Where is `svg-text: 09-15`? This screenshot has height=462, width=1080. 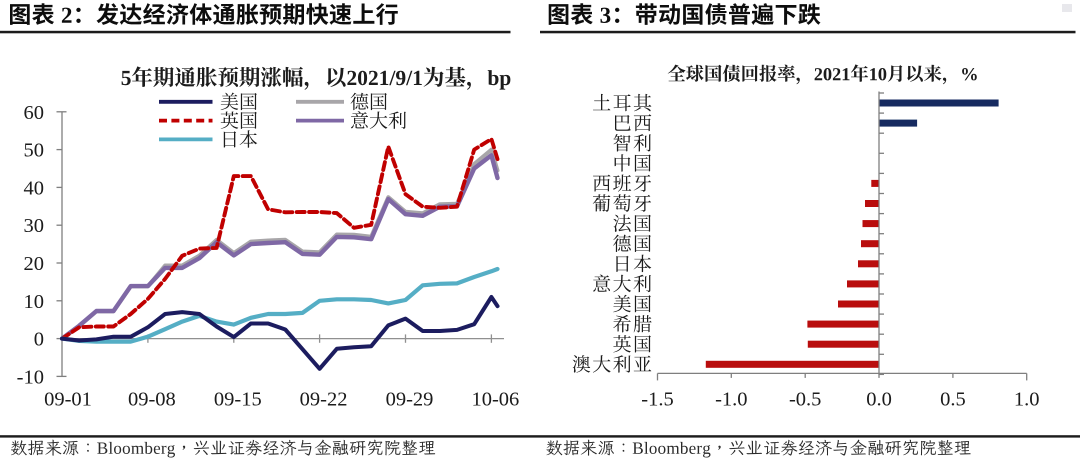 svg-text: 09-15 is located at coordinates (238, 400).